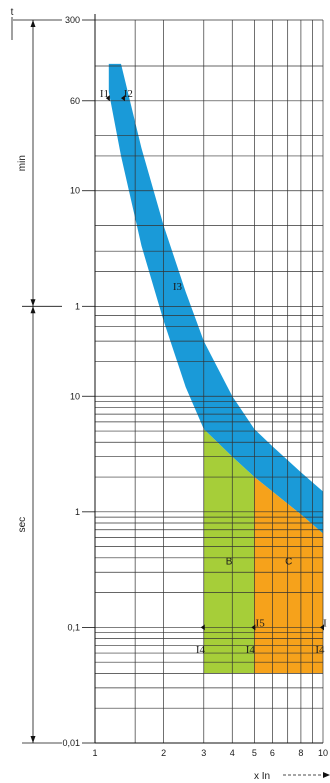 This screenshot has width=330, height=783. I want to click on x-tick-label: 5, so click(254, 753).